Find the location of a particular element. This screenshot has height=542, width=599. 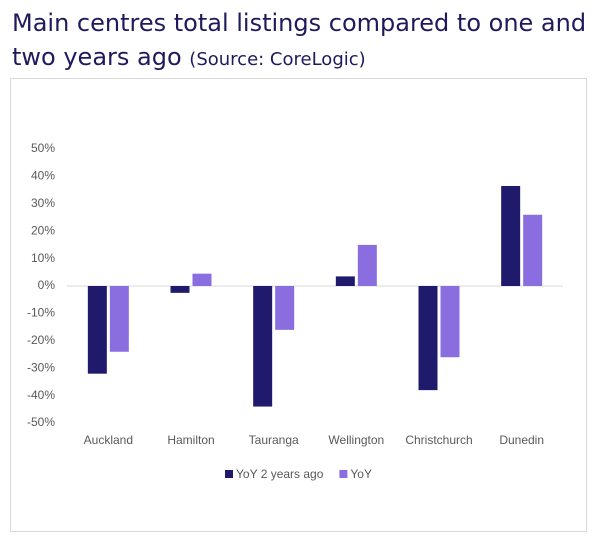

y-tick-label: -20% is located at coordinates (41, 340).